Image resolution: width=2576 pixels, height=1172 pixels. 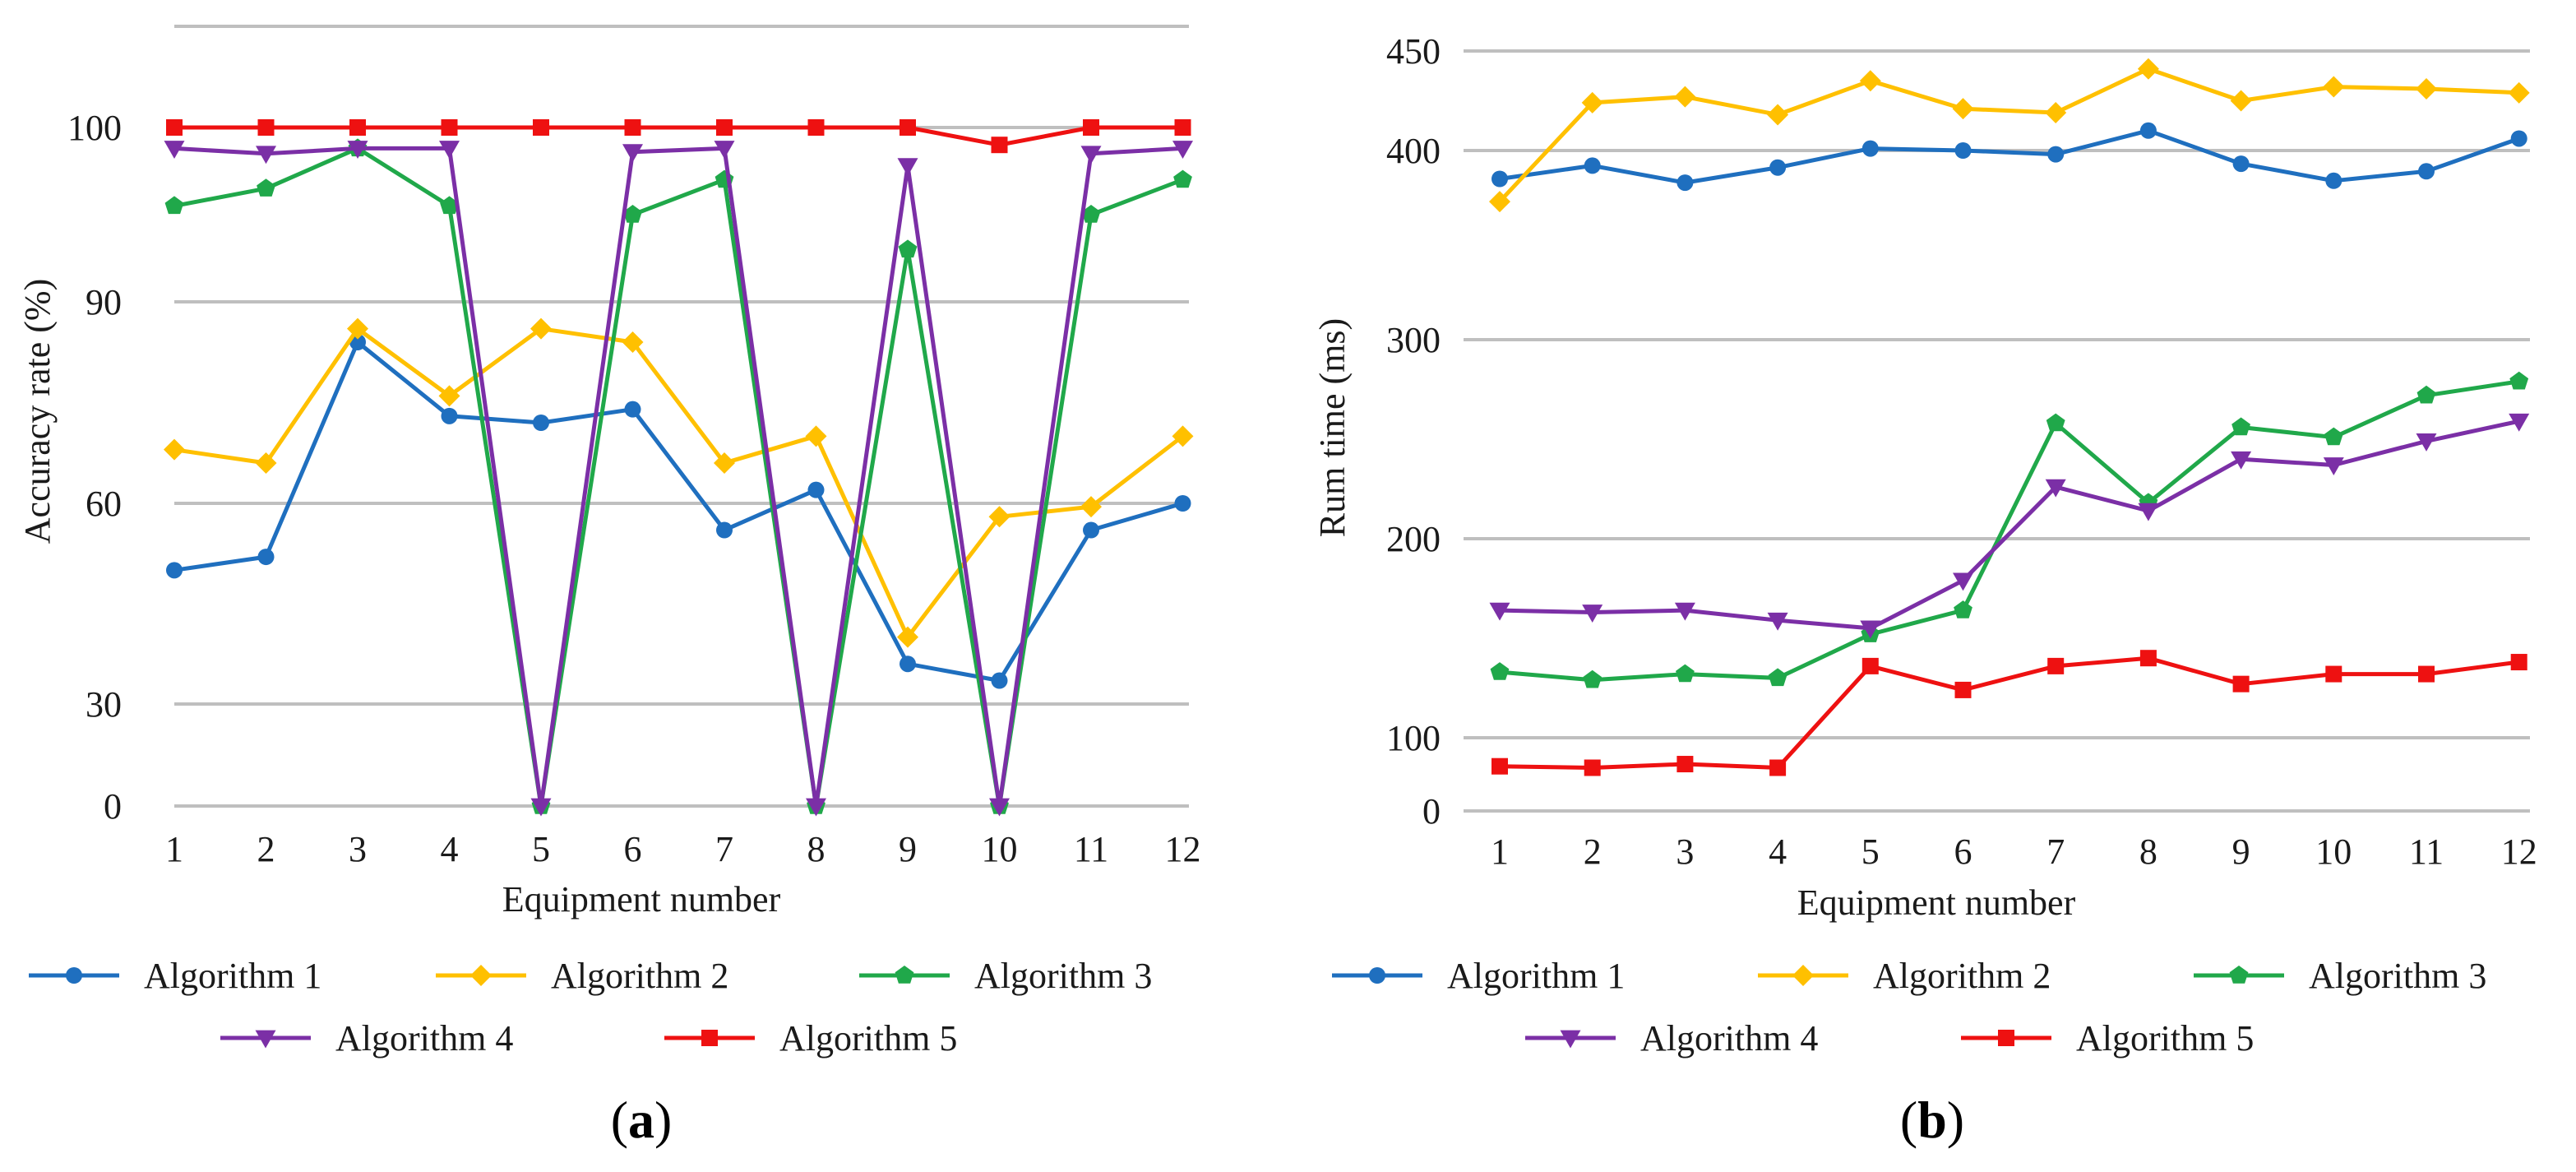 What do you see at coordinates (1729, 1038) in the screenshot?
I see `chart-b-legend-label: Algorithm 4` at bounding box center [1729, 1038].